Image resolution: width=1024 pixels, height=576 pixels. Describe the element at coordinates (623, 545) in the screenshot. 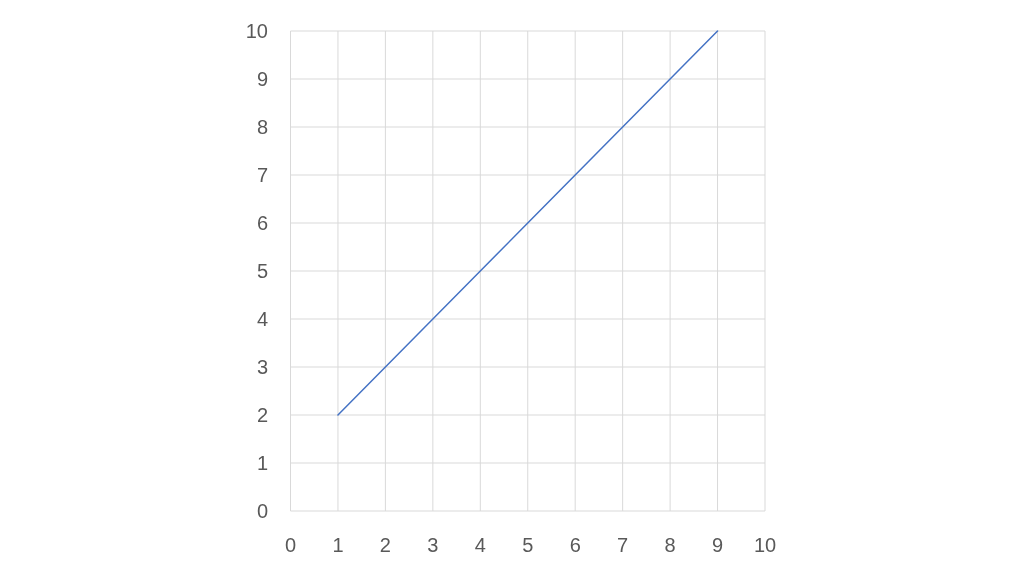

I see `x-tick-label: 7` at that location.